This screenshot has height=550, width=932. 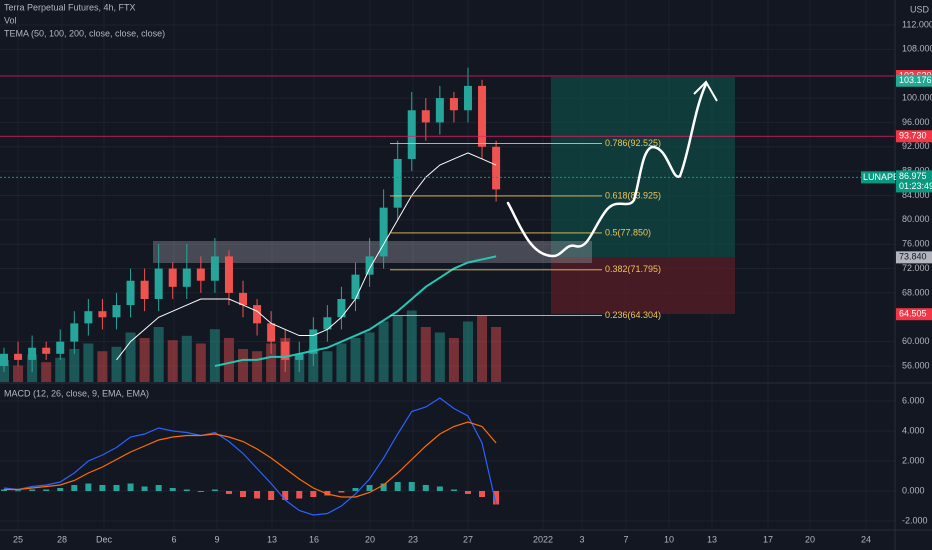 I want to click on long-profit-zone, so click(x=643, y=167).